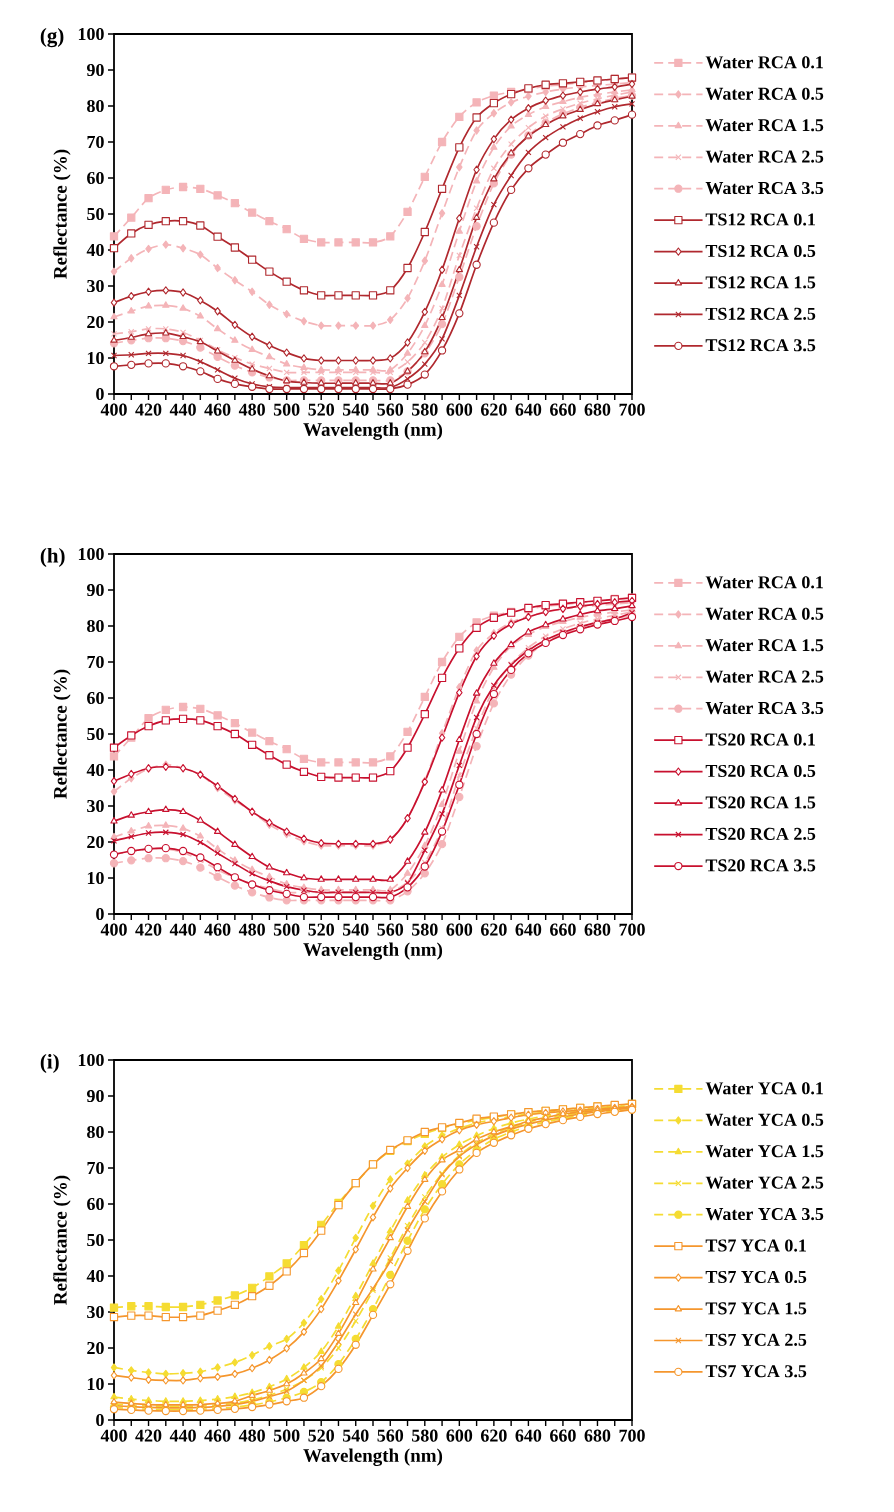  What do you see at coordinates (760, 865) in the screenshot?
I see `legend-label: TS20 RCA 3.5` at bounding box center [760, 865].